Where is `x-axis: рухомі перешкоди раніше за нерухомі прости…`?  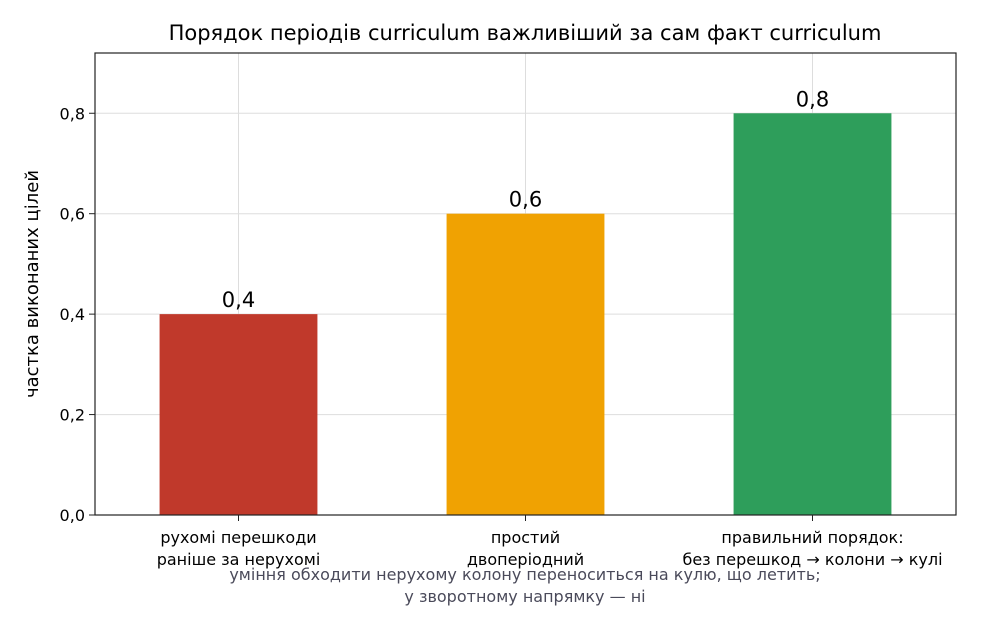
x-axis: рухомі перешкоди раніше за нерухомі прости… is located at coordinates (550, 542).